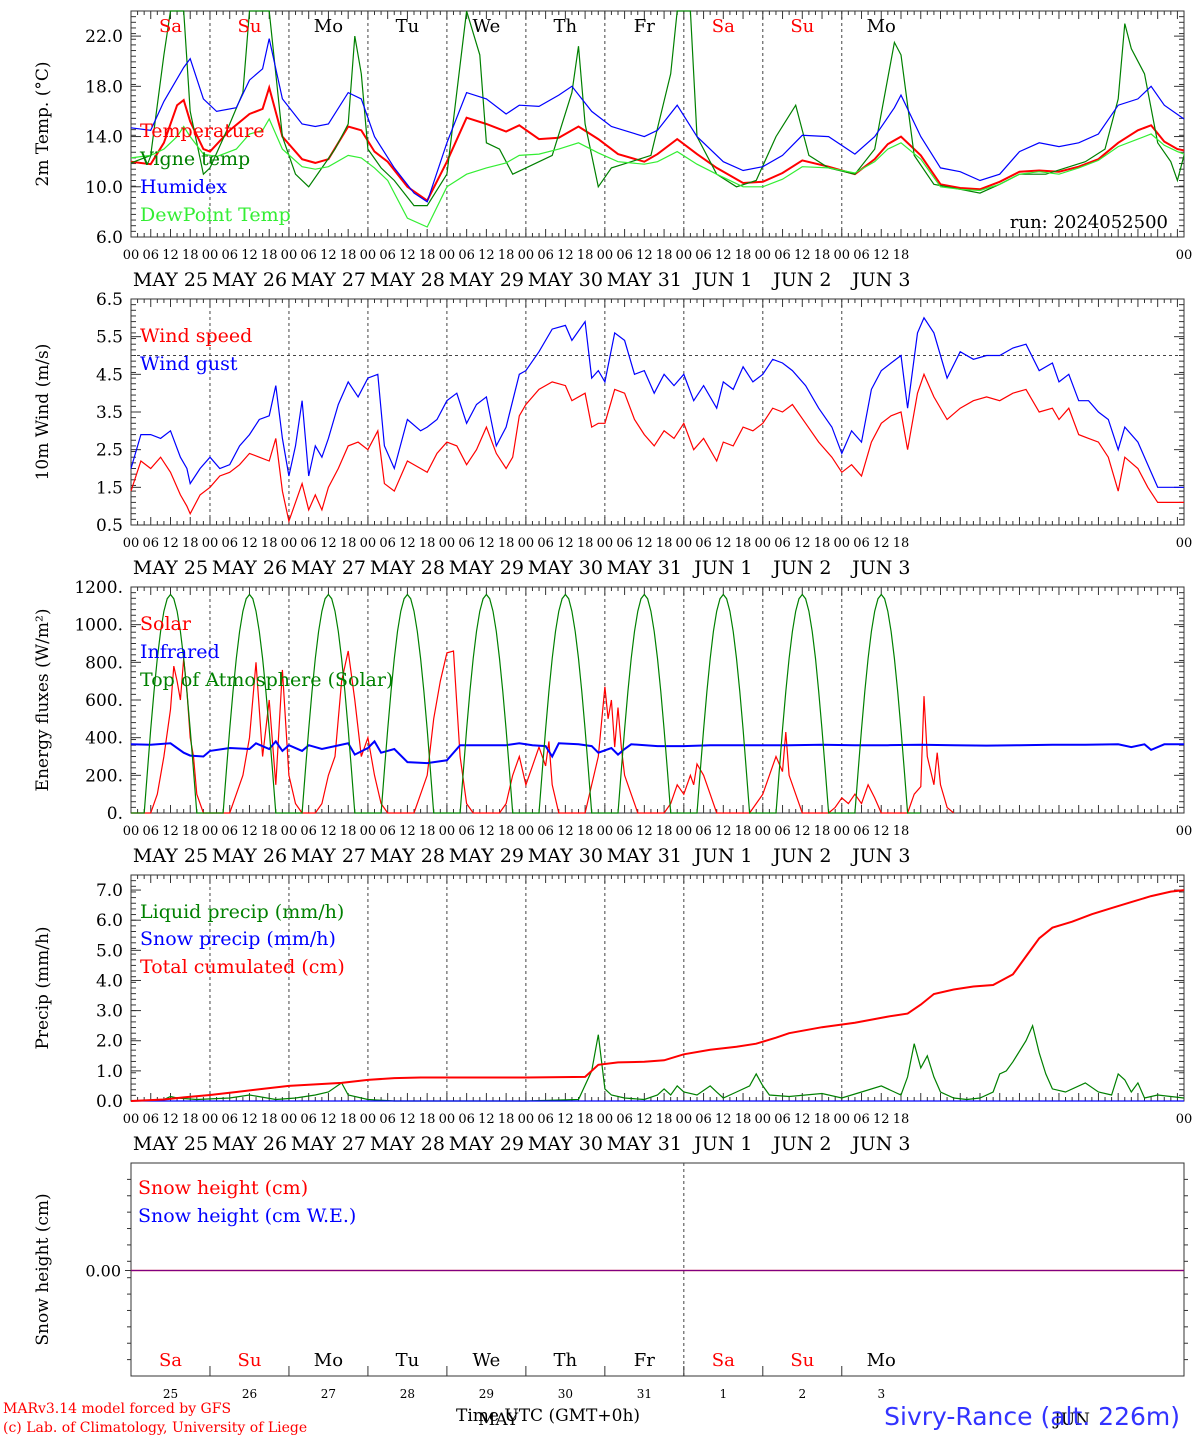  What do you see at coordinates (486, 1394) in the screenshot?
I see `day-number-label: 29` at bounding box center [486, 1394].